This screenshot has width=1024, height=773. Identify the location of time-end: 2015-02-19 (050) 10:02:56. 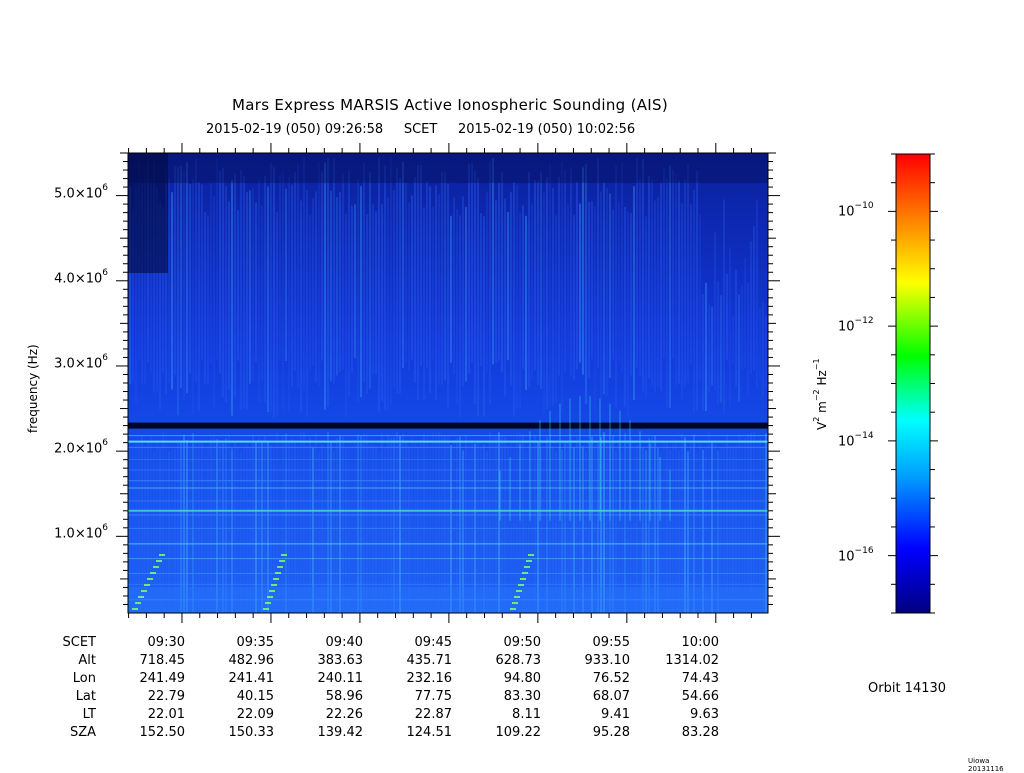
(547, 129).